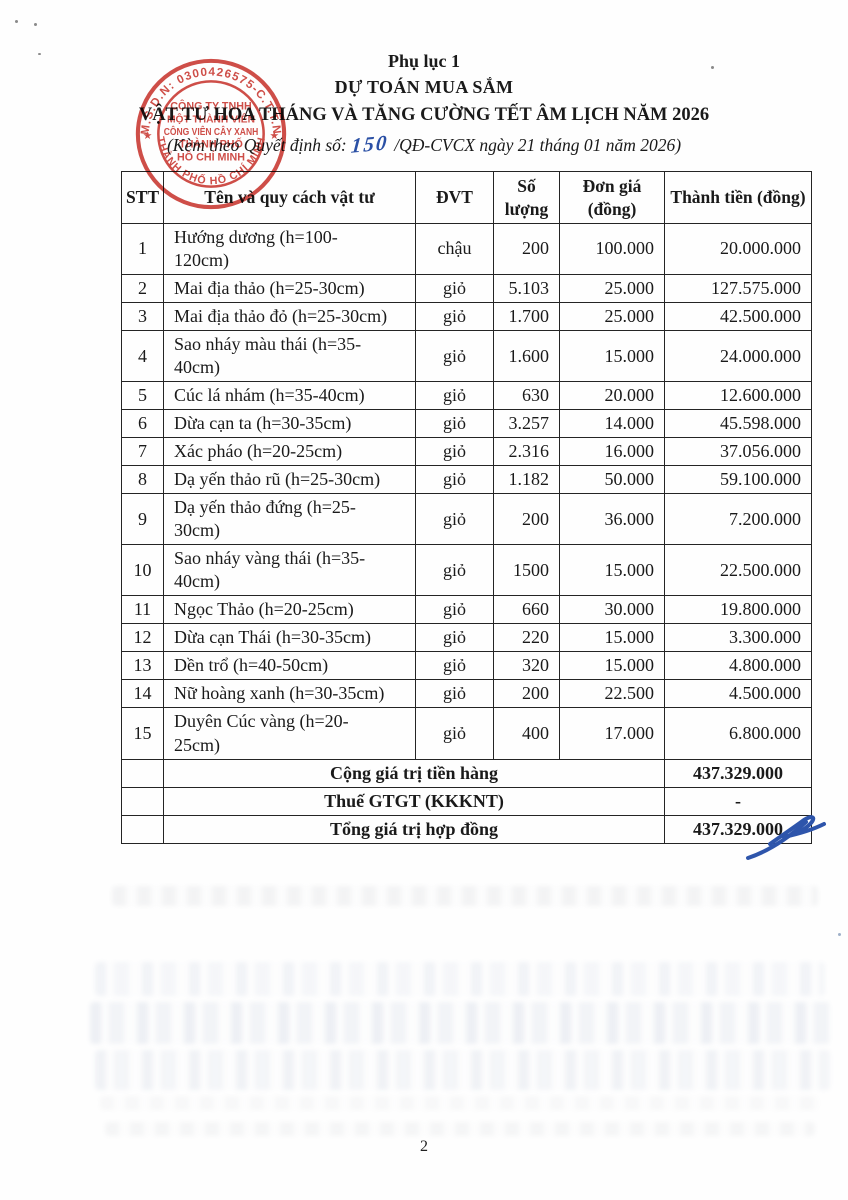 The height and width of the screenshot is (1200, 848). I want to click on cell-total: 19.800.000, so click(738, 610).